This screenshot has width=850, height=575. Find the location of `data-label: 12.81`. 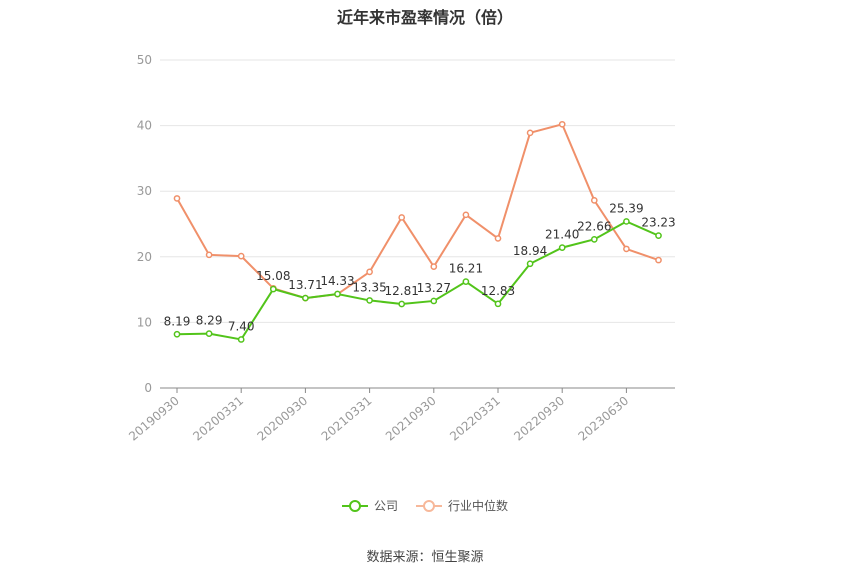

data-label: 12.81 is located at coordinates (402, 291).